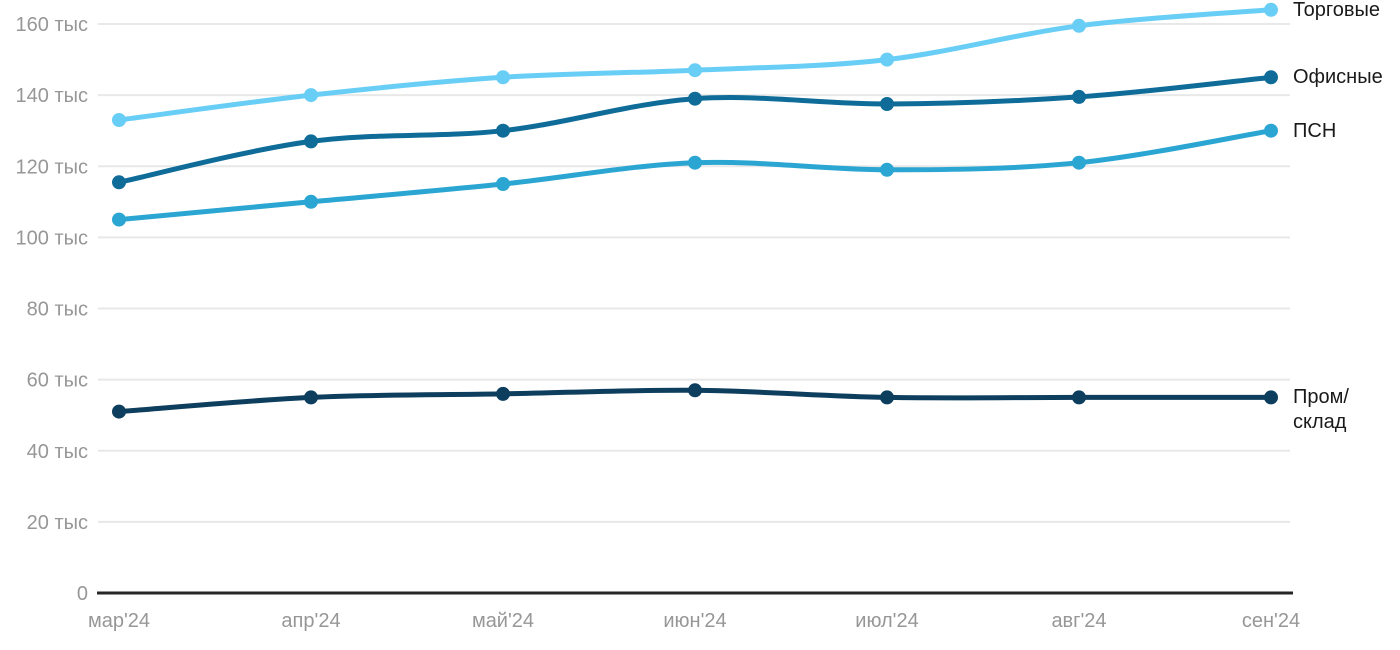  What do you see at coordinates (52, 25) in the screenshot?
I see `y-tick-label: 160 тыс` at bounding box center [52, 25].